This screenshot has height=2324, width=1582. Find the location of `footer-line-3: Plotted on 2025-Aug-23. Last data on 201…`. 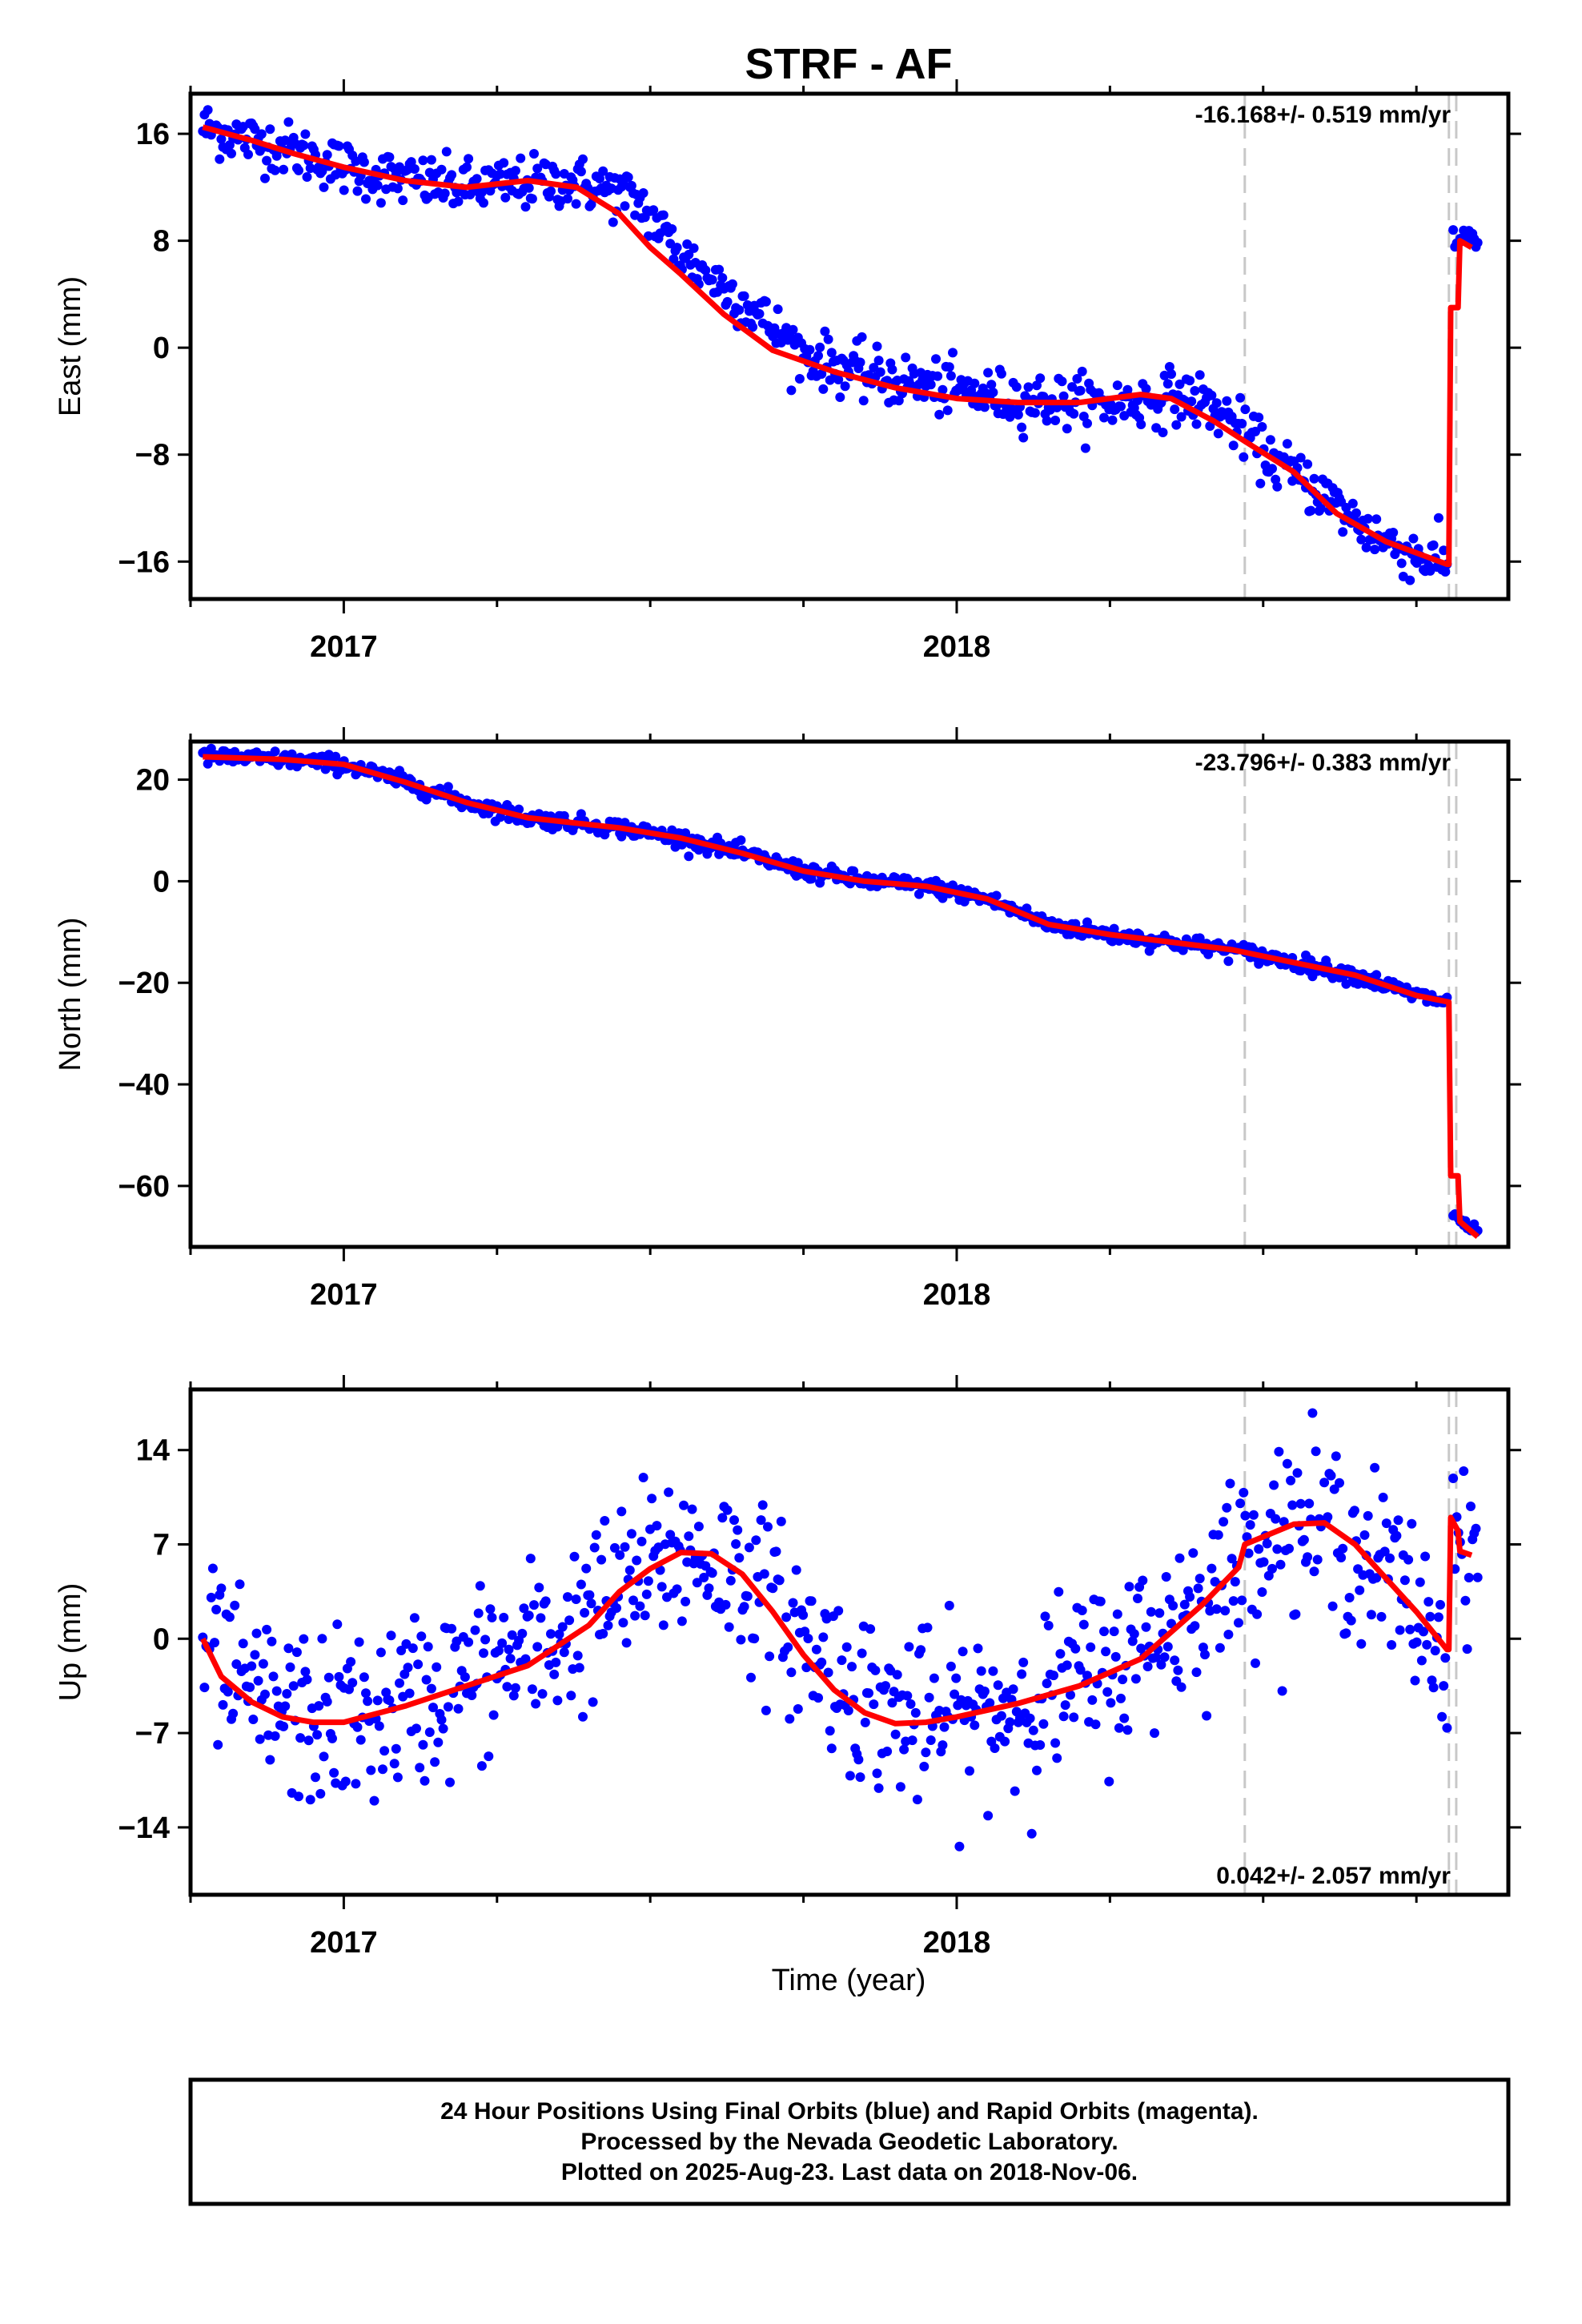

footer-line-3: Plotted on 2025-Aug-23. Last data on 201… is located at coordinates (849, 2172).